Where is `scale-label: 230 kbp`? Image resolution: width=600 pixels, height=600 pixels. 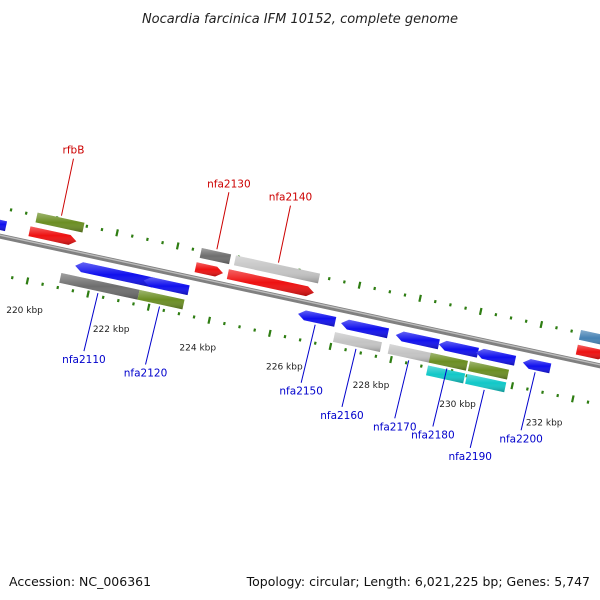 scale-label: 230 kbp is located at coordinates (457, 405).